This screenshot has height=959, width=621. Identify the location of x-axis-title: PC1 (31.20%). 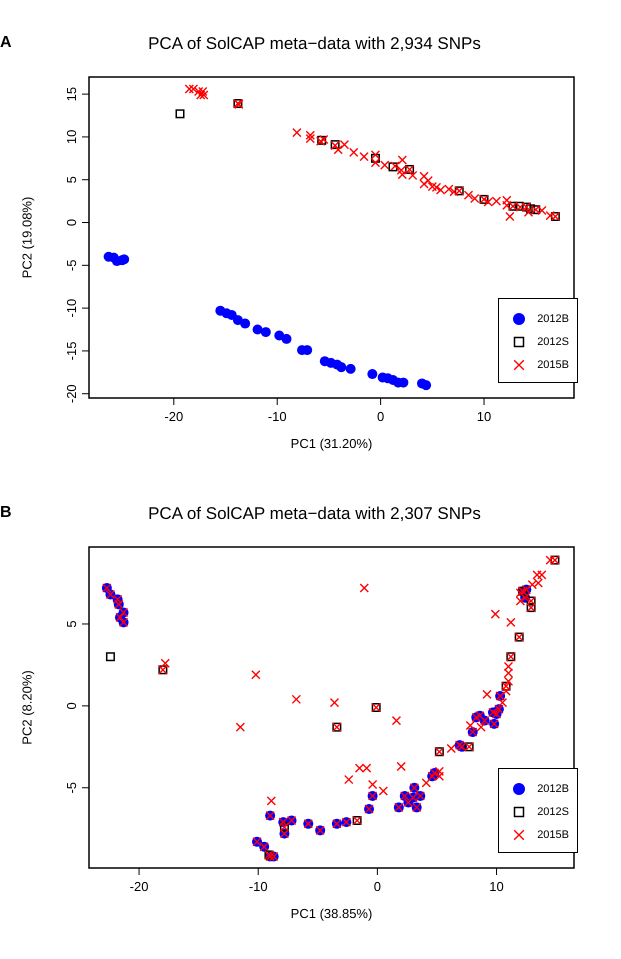
(331, 443).